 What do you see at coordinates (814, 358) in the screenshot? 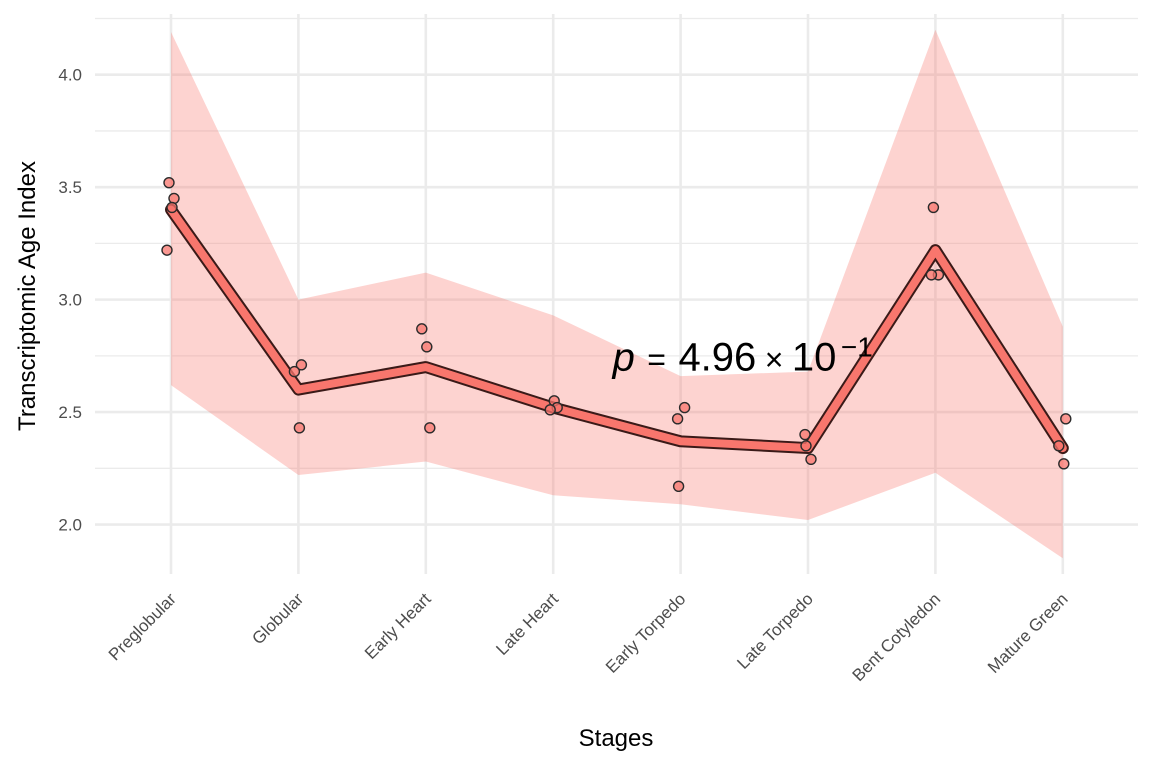
I see `p-base: 10` at bounding box center [814, 358].